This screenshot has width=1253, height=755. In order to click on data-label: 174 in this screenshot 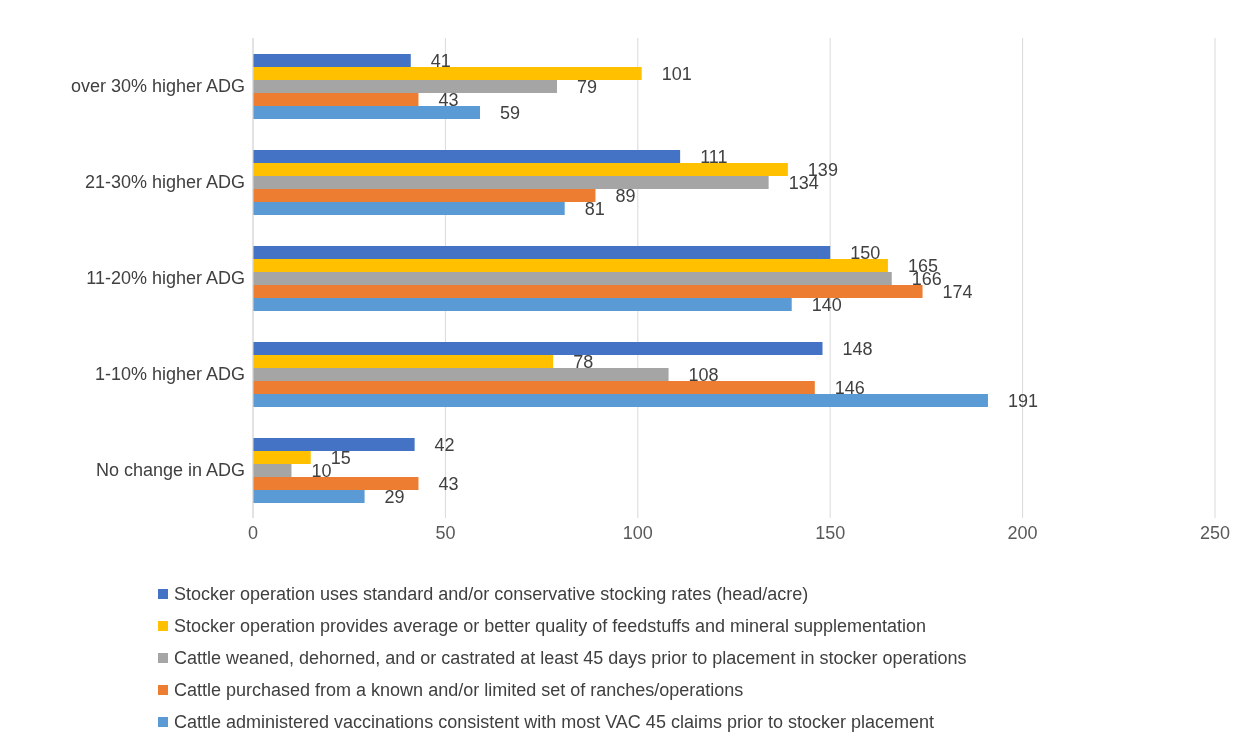, I will do `click(957, 291)`.